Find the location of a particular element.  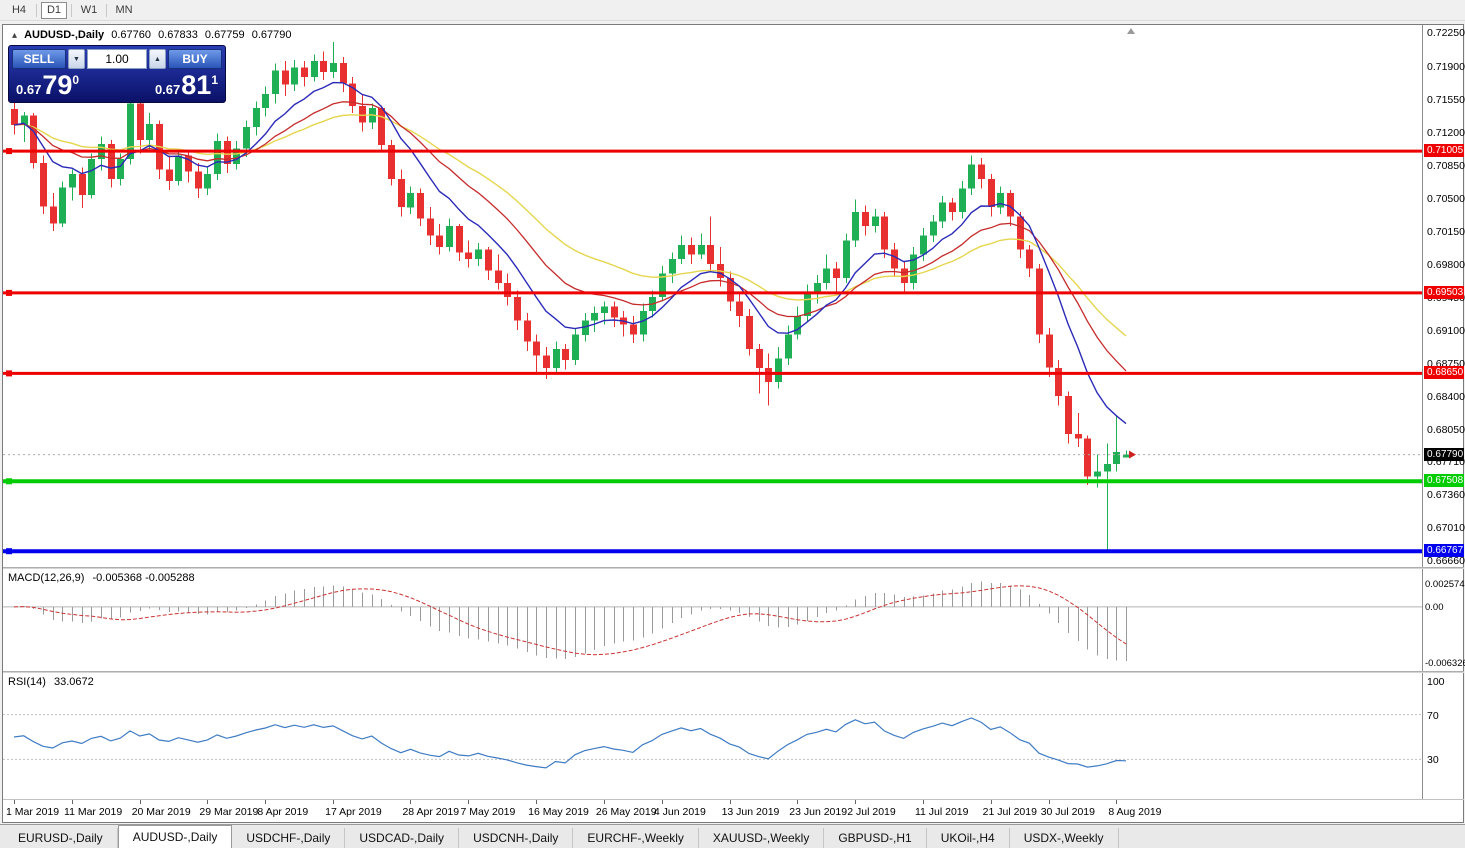

chart-shift-marker is located at coordinates (1131, 31).